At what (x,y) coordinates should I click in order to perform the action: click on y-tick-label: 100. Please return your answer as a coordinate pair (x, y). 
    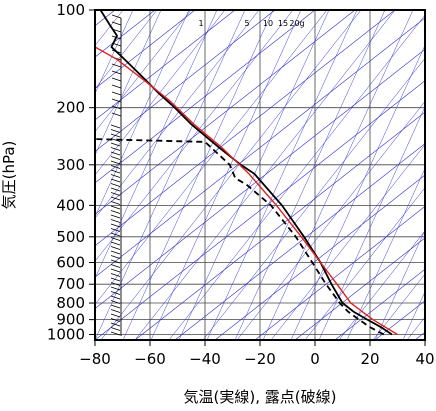
    Looking at the image, I should click on (70, 10).